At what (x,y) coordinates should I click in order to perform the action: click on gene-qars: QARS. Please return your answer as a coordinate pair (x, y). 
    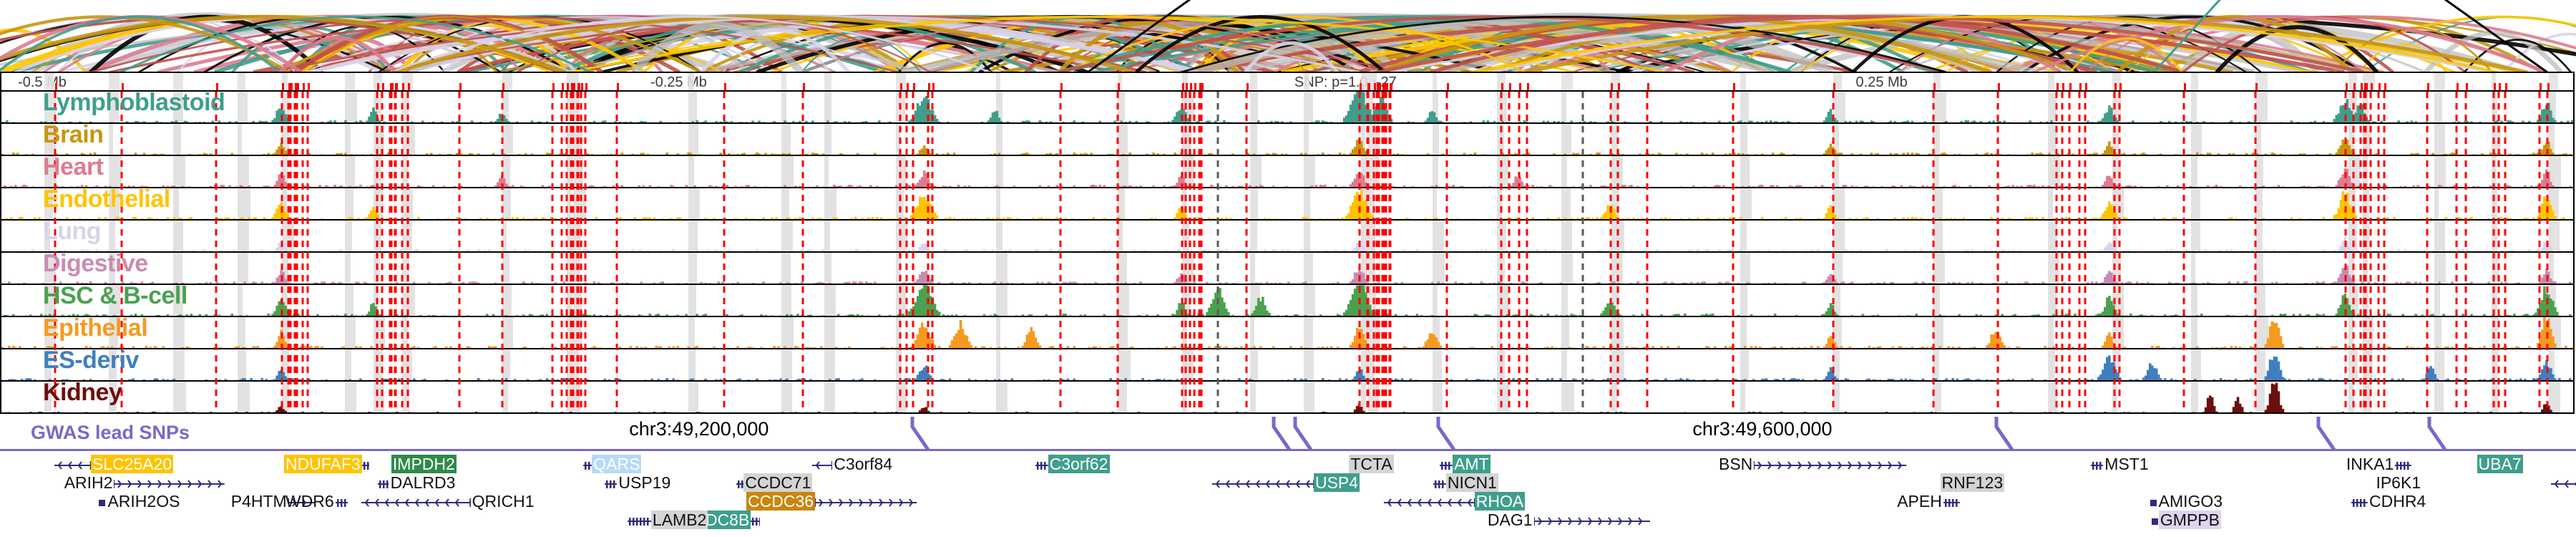
    Looking at the image, I should click on (612, 464).